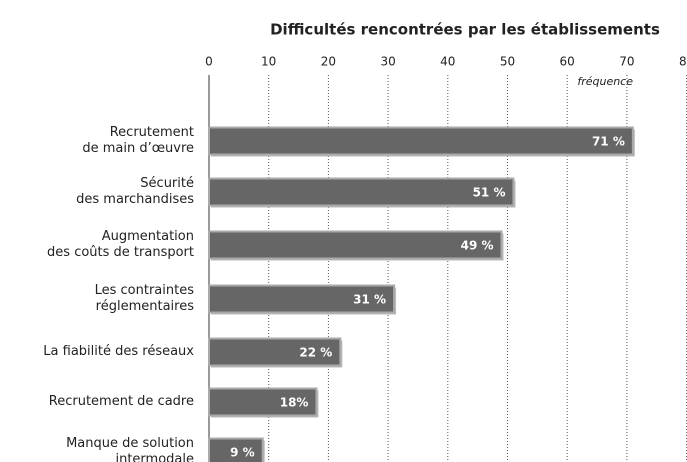 The image size is (687, 462). I want to click on value-label: 22 %, so click(315, 353).